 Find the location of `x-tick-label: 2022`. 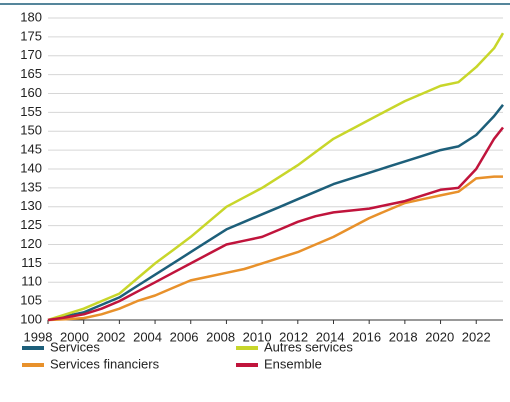

x-tick-label: 2022 is located at coordinates (476, 336).